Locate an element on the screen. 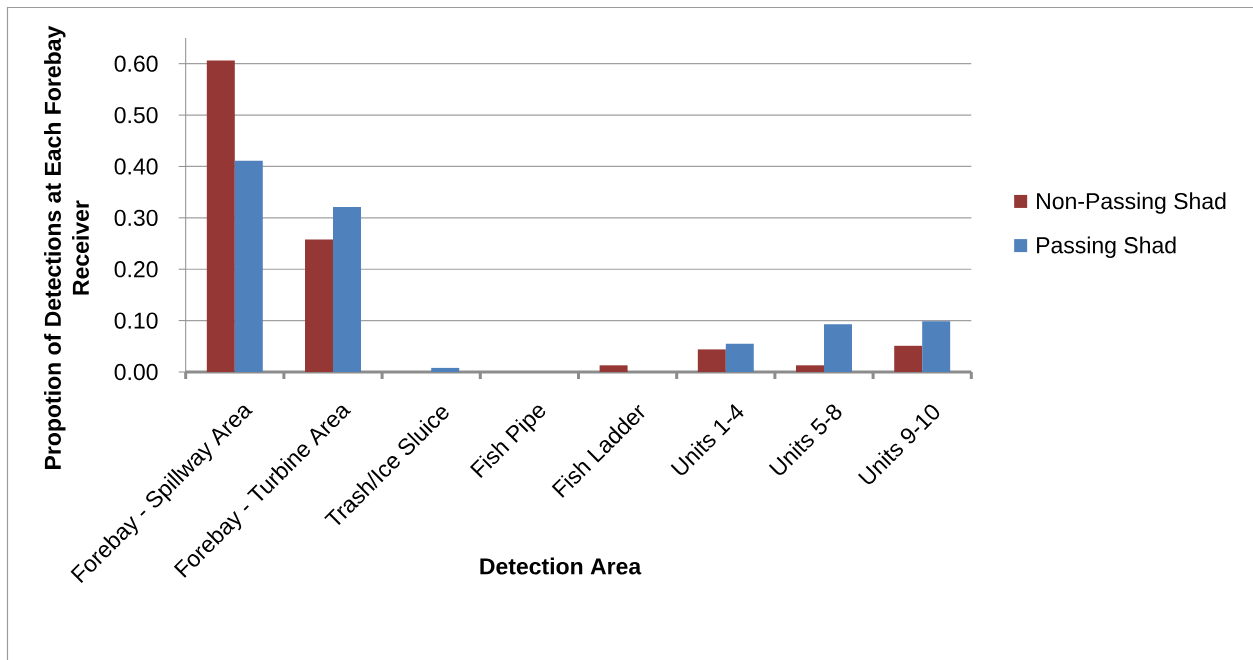 The image size is (1253, 660). legend-label: Passing Shad is located at coordinates (1106, 247).